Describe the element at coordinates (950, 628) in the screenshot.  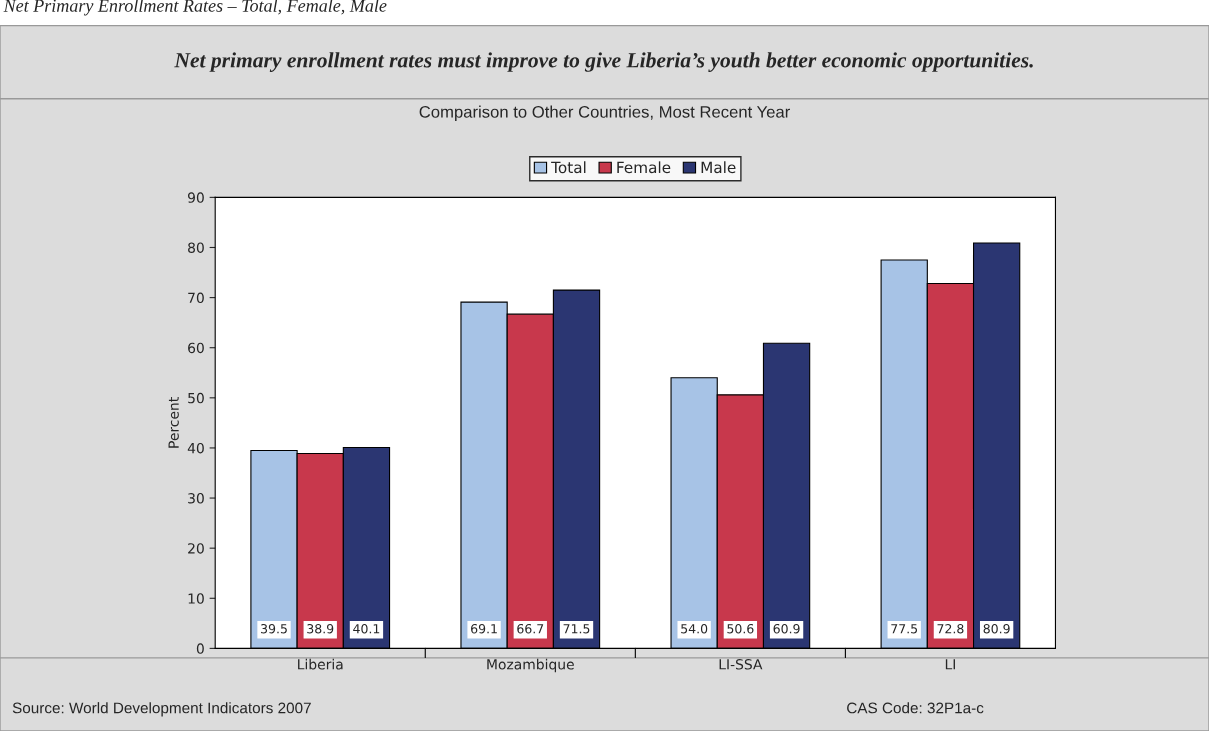
I see `data-label: 72.8` at that location.